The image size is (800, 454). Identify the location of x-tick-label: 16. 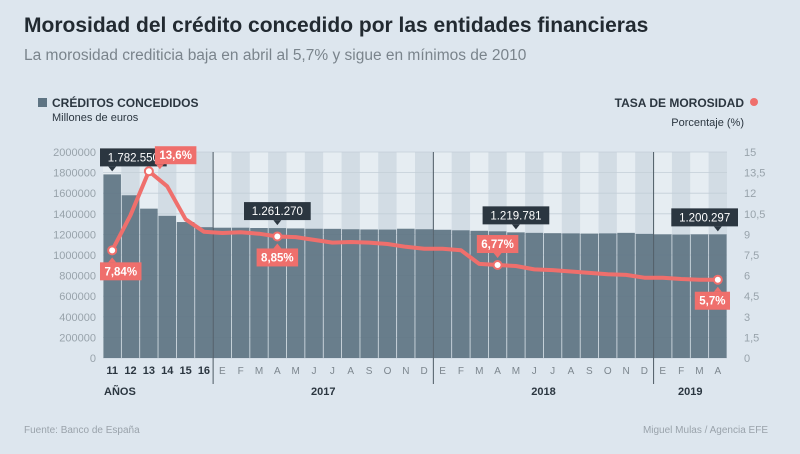
(204, 371).